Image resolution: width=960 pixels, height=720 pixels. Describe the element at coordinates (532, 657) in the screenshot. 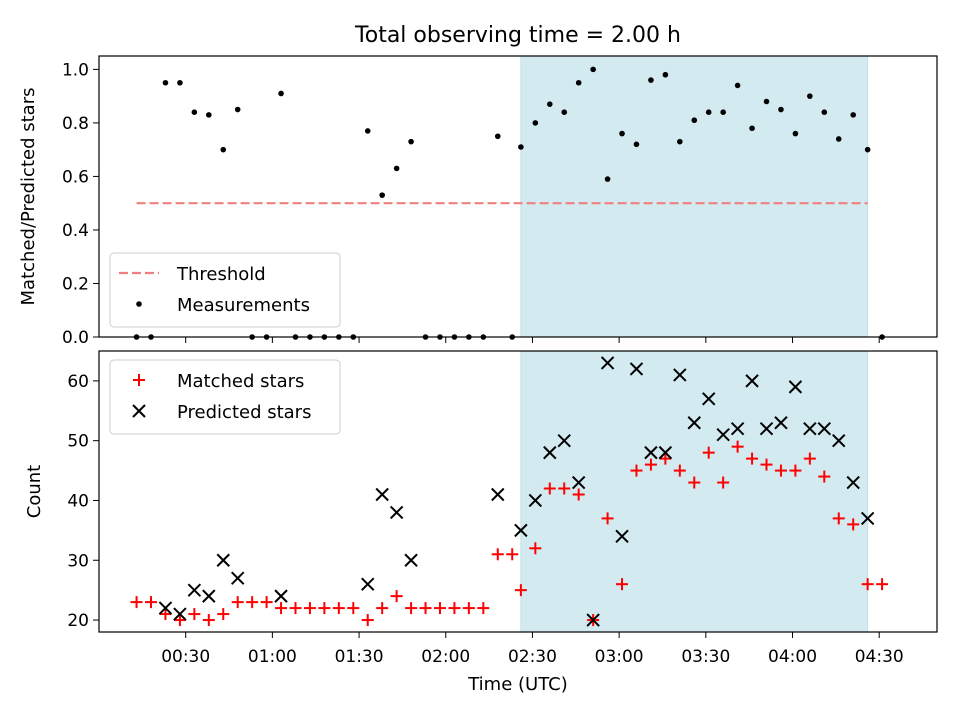

I see `xtick-label: 02:30` at that location.